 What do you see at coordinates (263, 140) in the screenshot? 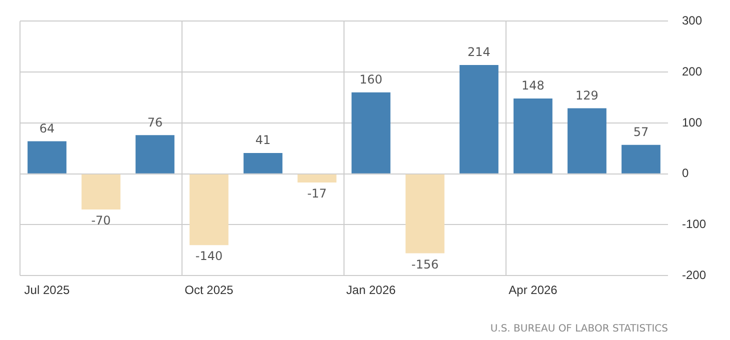
I see `data-label: 41` at bounding box center [263, 140].